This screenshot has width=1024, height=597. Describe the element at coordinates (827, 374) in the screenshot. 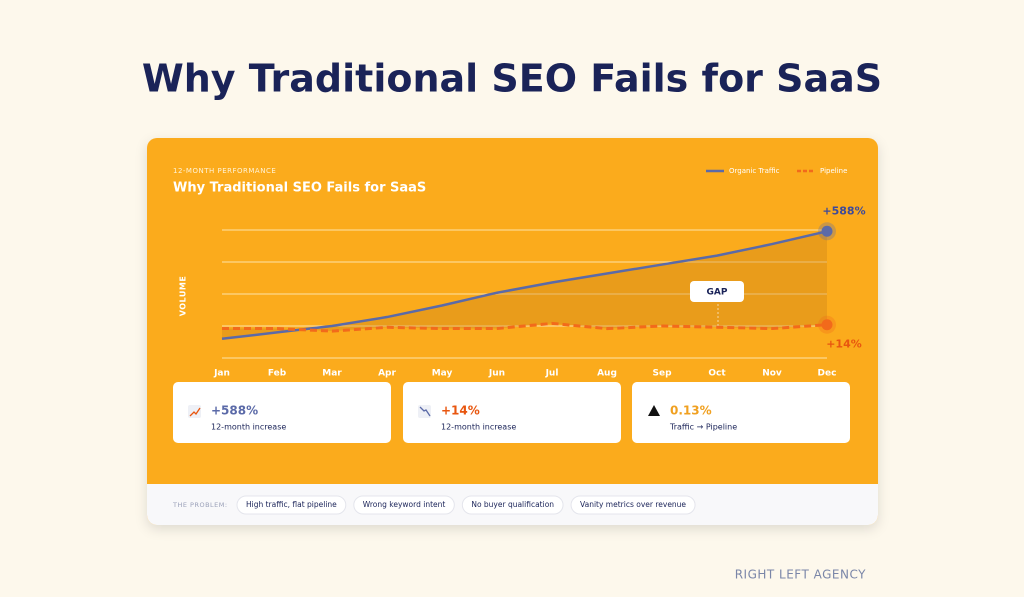

I see `x-tick-label: Dec` at that location.